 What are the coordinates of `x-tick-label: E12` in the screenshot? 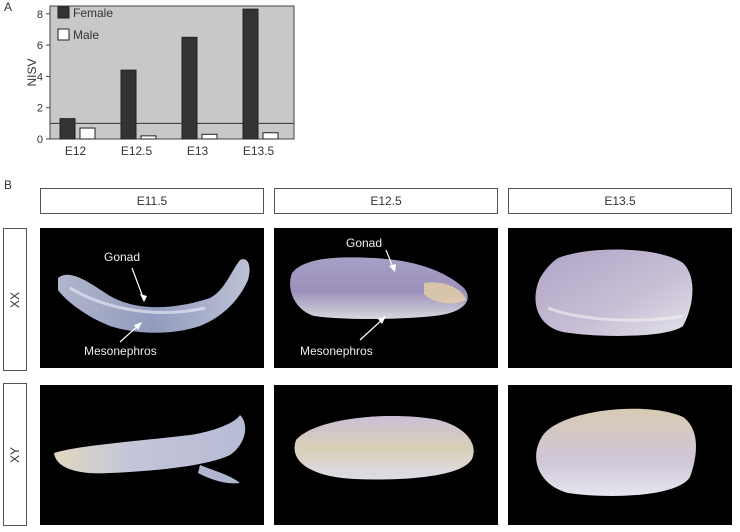 It's located at (76, 151).